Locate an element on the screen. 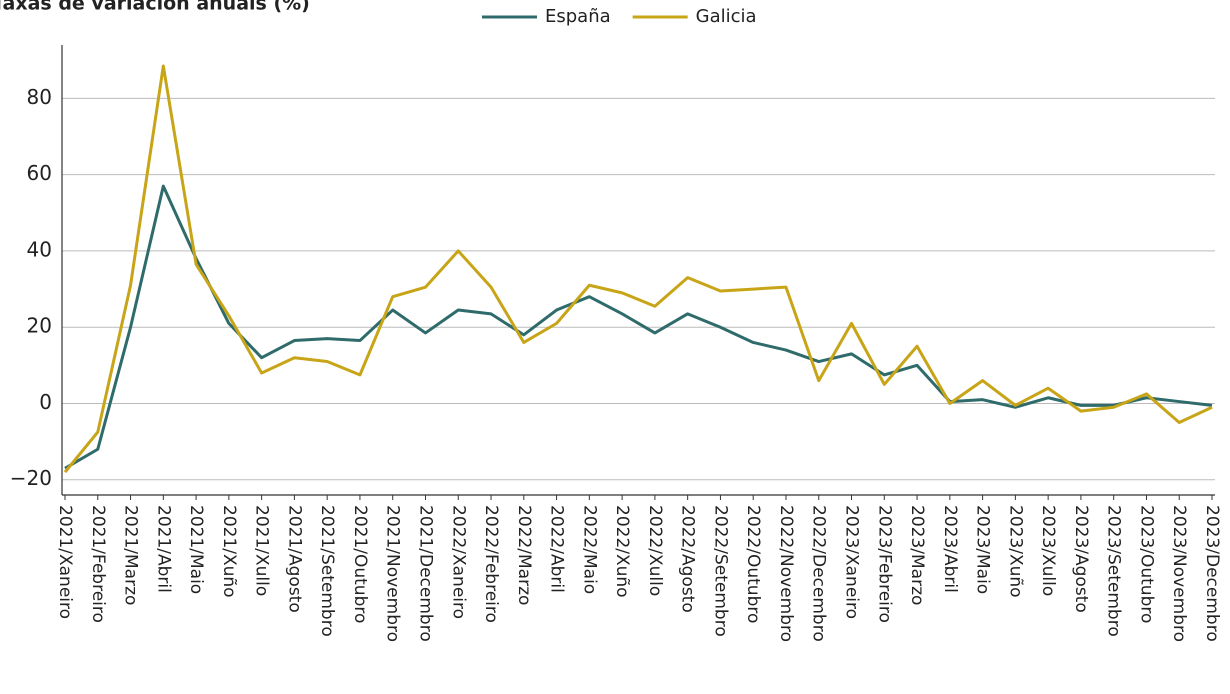 This screenshot has width=1230, height=694. x-tick-label: 2023/Marzo is located at coordinates (917, 555).